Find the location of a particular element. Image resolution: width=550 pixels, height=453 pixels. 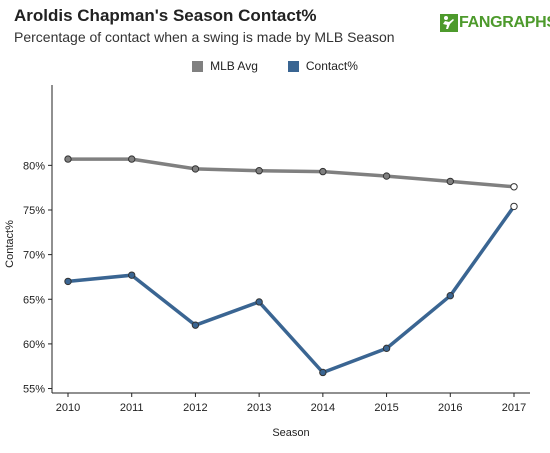

x-tick-label: 2012 is located at coordinates (195, 408).